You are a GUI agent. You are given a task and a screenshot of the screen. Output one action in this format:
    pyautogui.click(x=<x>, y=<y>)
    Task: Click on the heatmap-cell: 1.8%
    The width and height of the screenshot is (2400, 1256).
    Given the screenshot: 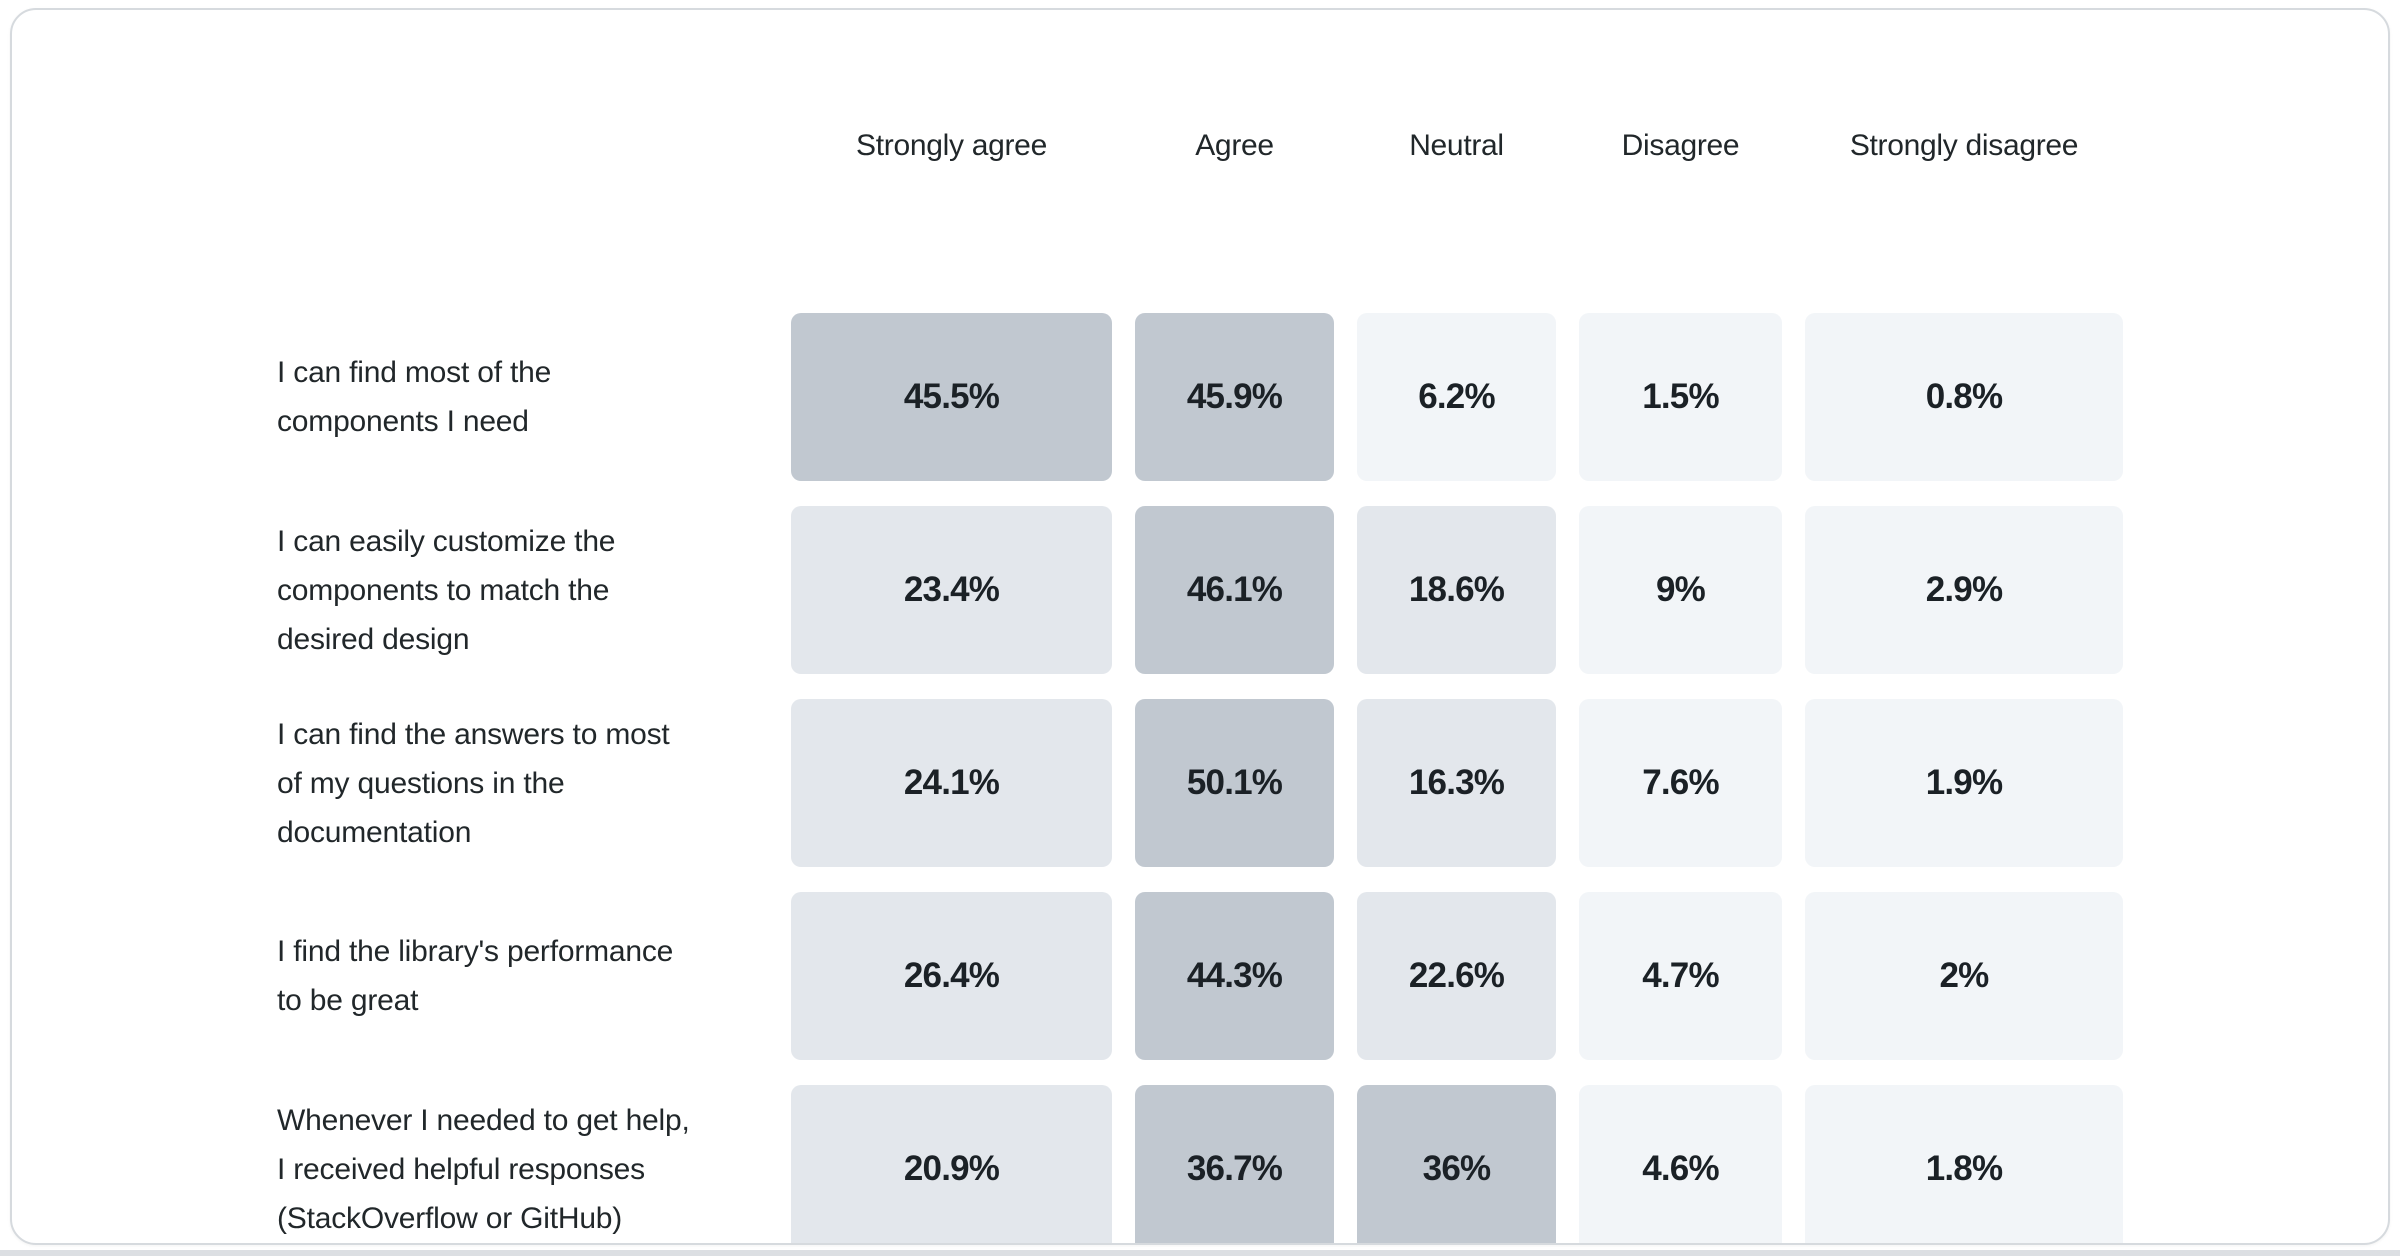 What is the action you would take?
    pyautogui.click(x=1964, y=1164)
    